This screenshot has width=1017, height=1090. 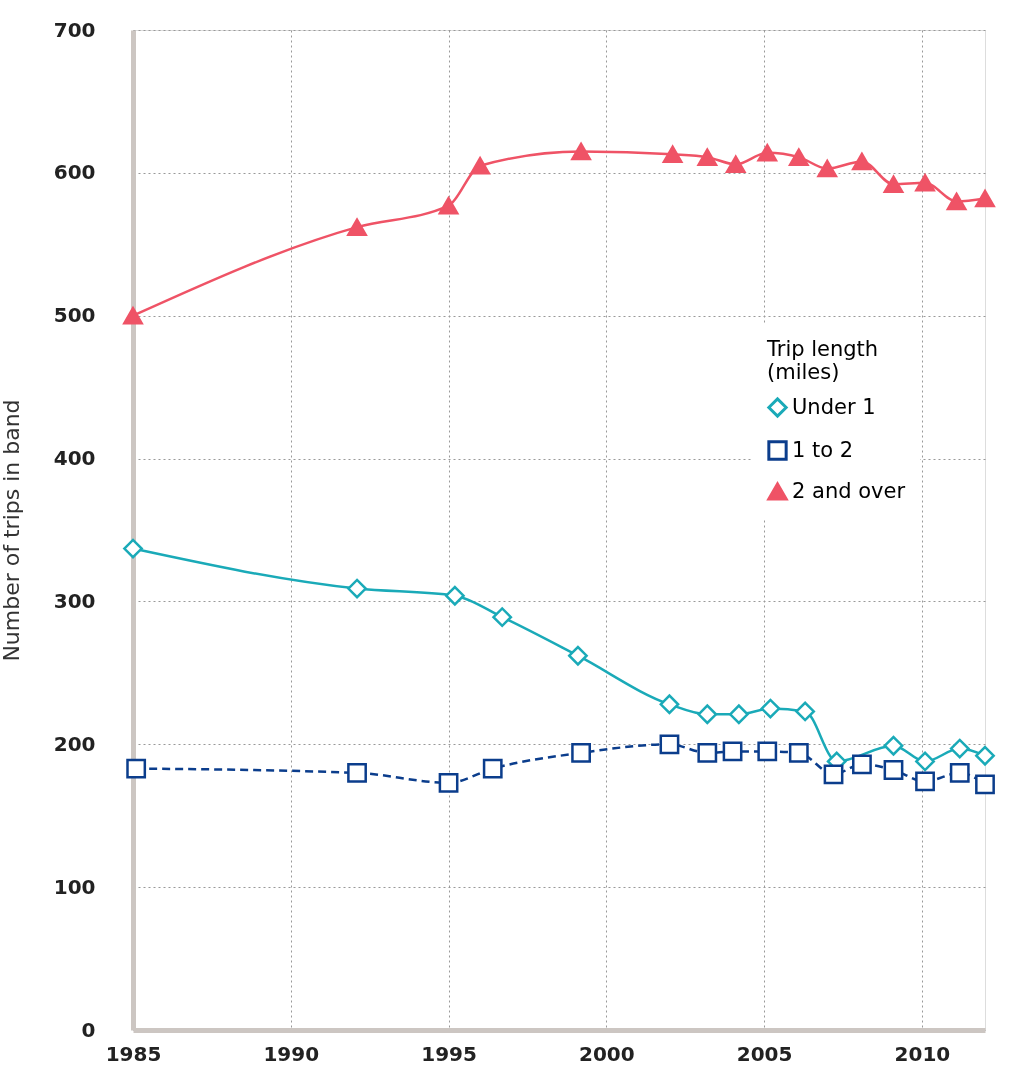 I want to click on x-tick-label: 1995, so click(x=449, y=1053).